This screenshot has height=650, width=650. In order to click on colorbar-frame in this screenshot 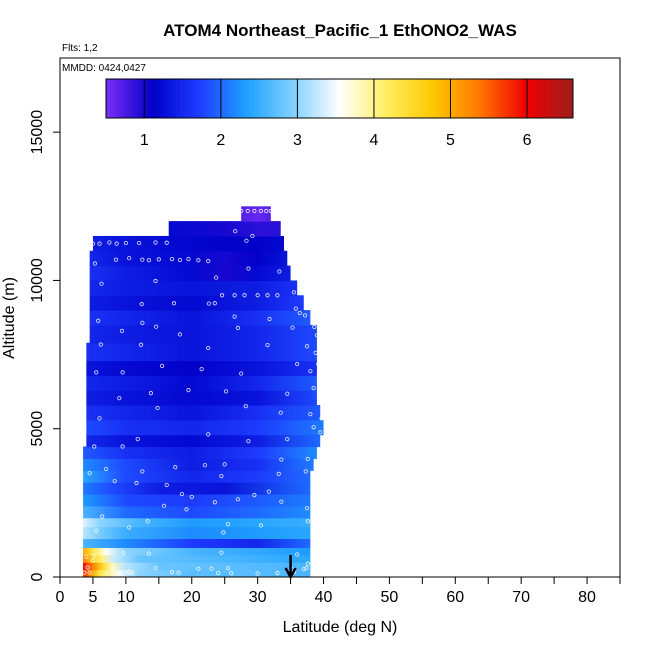, I will do `click(339, 98)`.